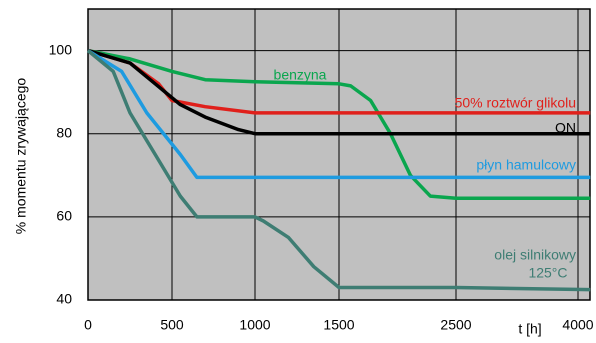 Image resolution: width=596 pixels, height=343 pixels. I want to click on y-tick-label: 60, so click(64, 216).